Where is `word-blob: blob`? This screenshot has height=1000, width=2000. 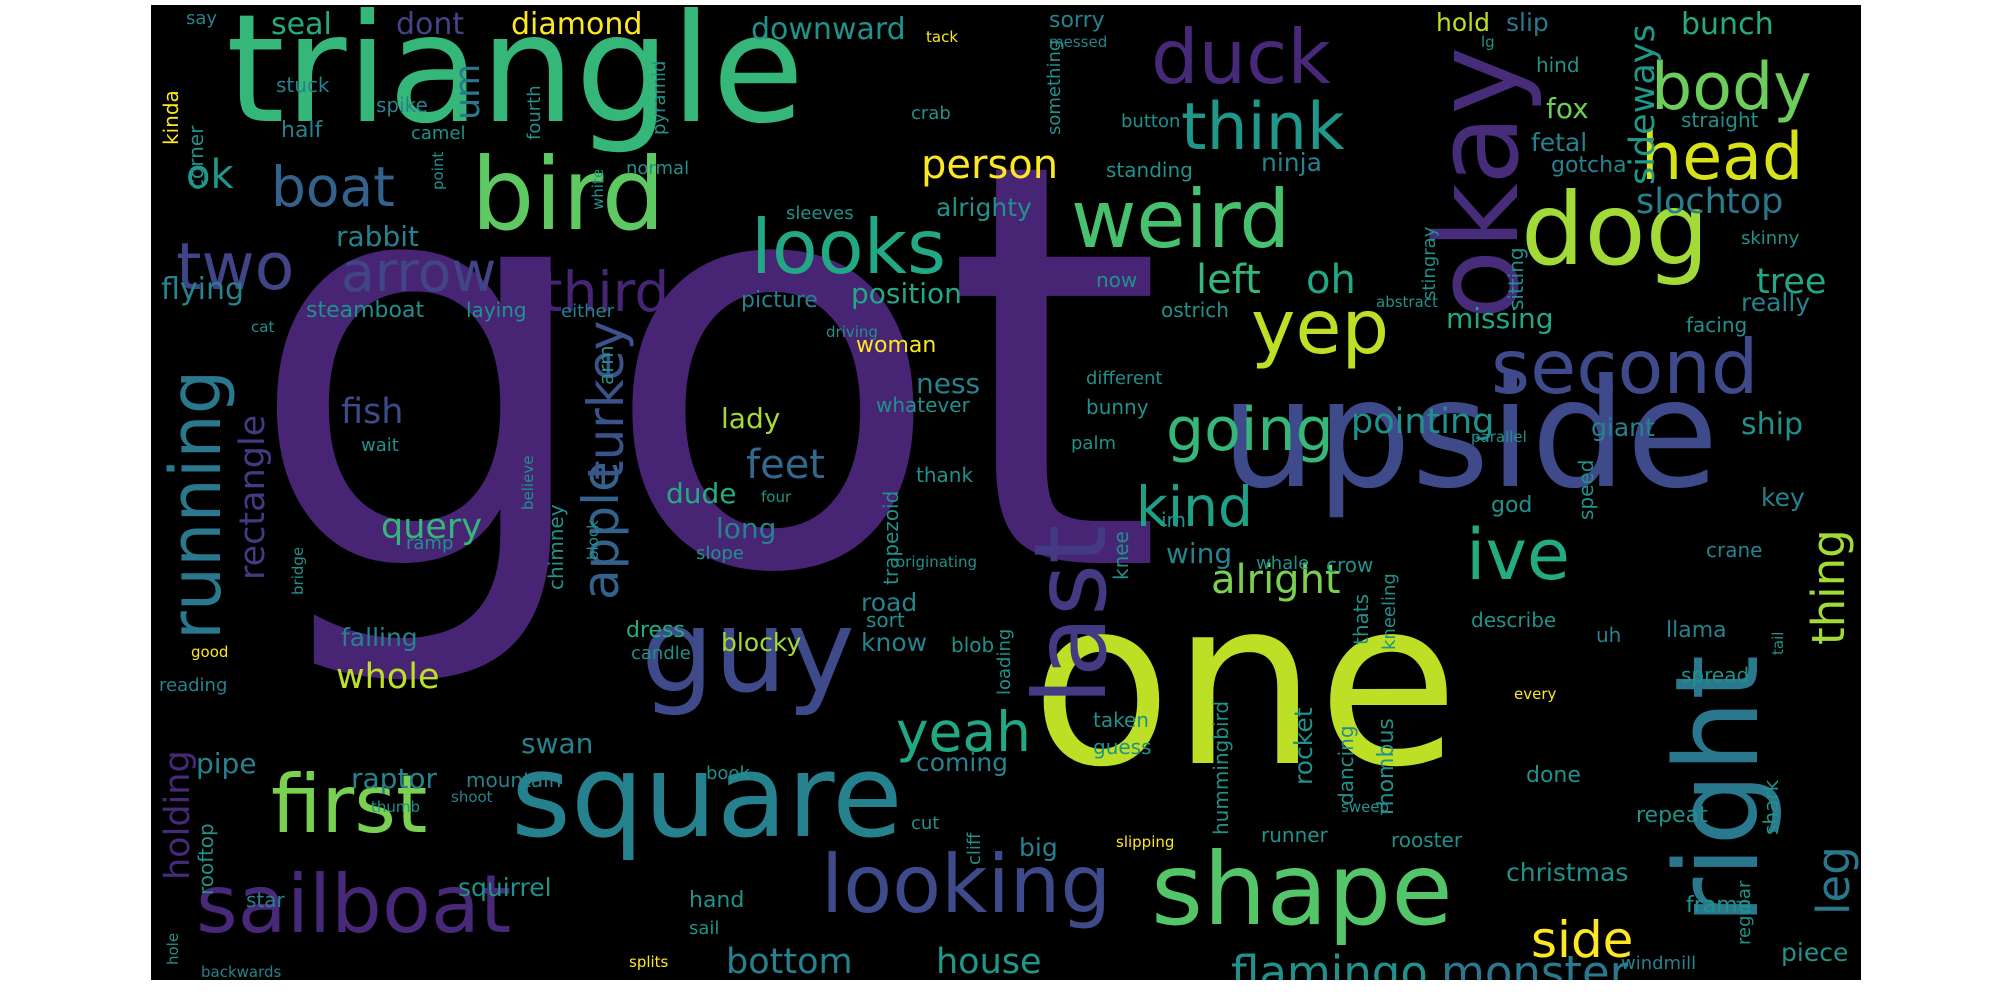
word-blob: blob is located at coordinates (973, 645).